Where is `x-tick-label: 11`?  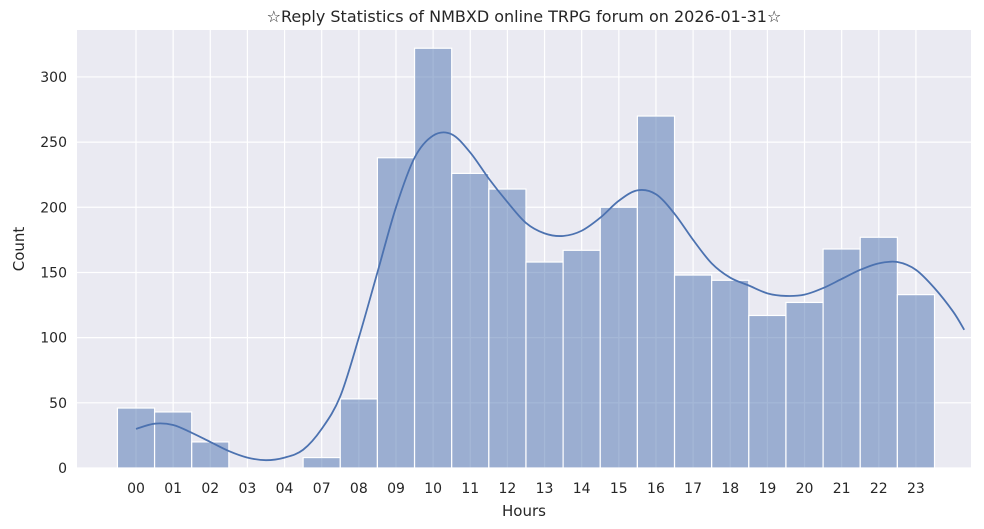
x-tick-label: 11 is located at coordinates (470, 489).